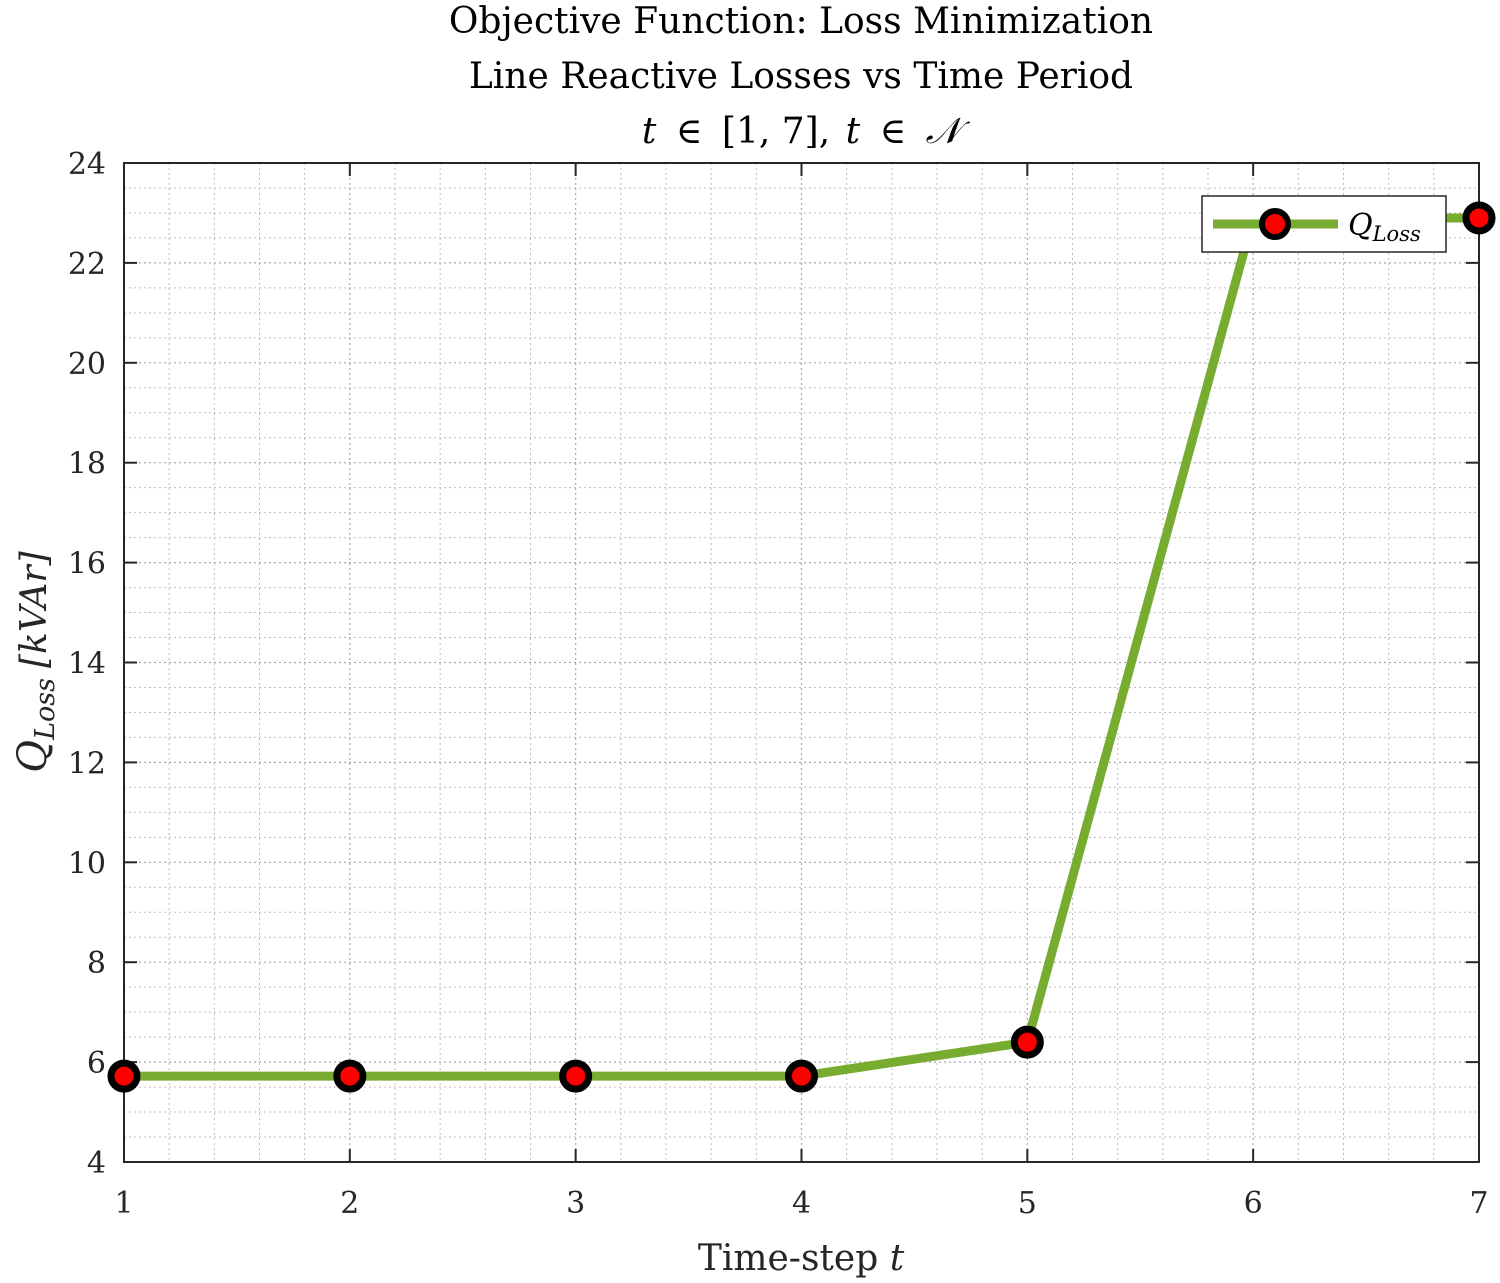  Describe the element at coordinates (801, 1258) in the screenshot. I see `x-axis-label: Time-step t` at that location.